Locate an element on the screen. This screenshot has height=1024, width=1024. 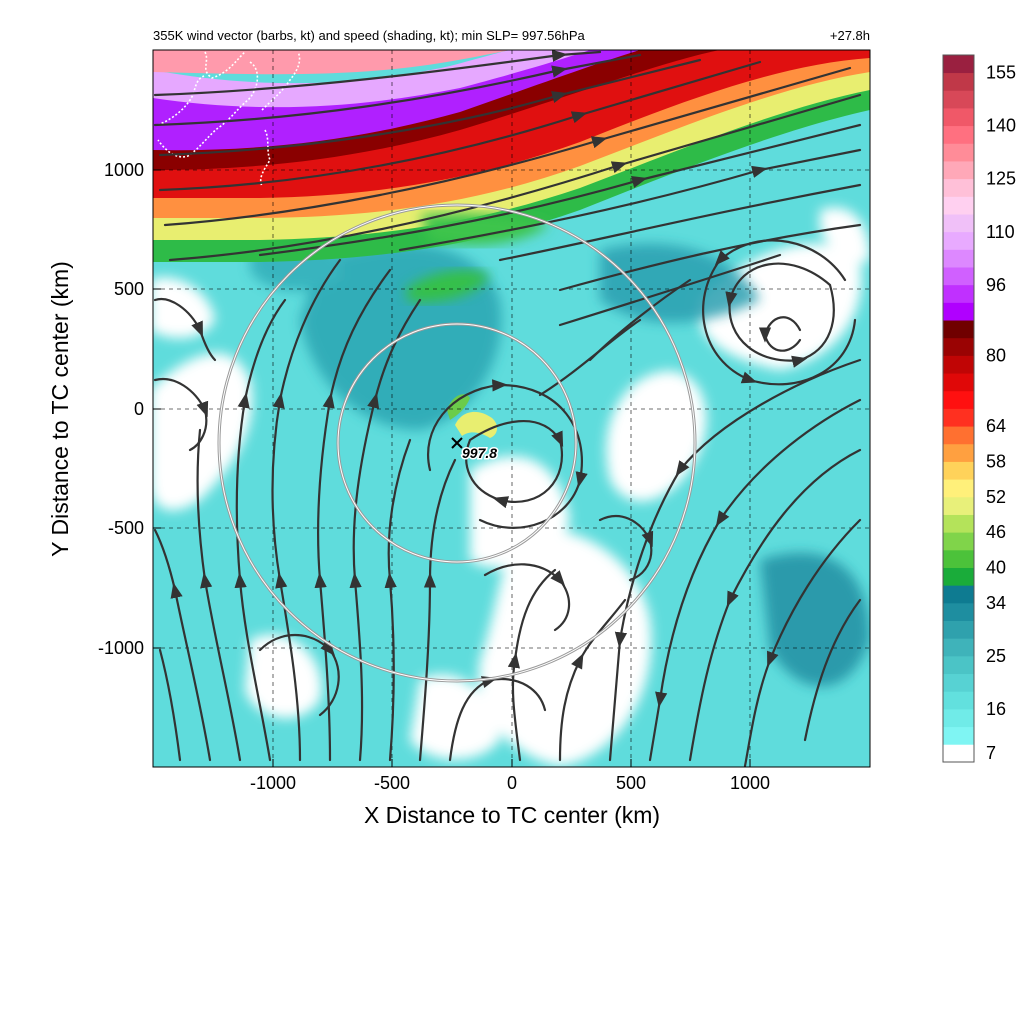
colorbar-frame is located at coordinates (958, 408).